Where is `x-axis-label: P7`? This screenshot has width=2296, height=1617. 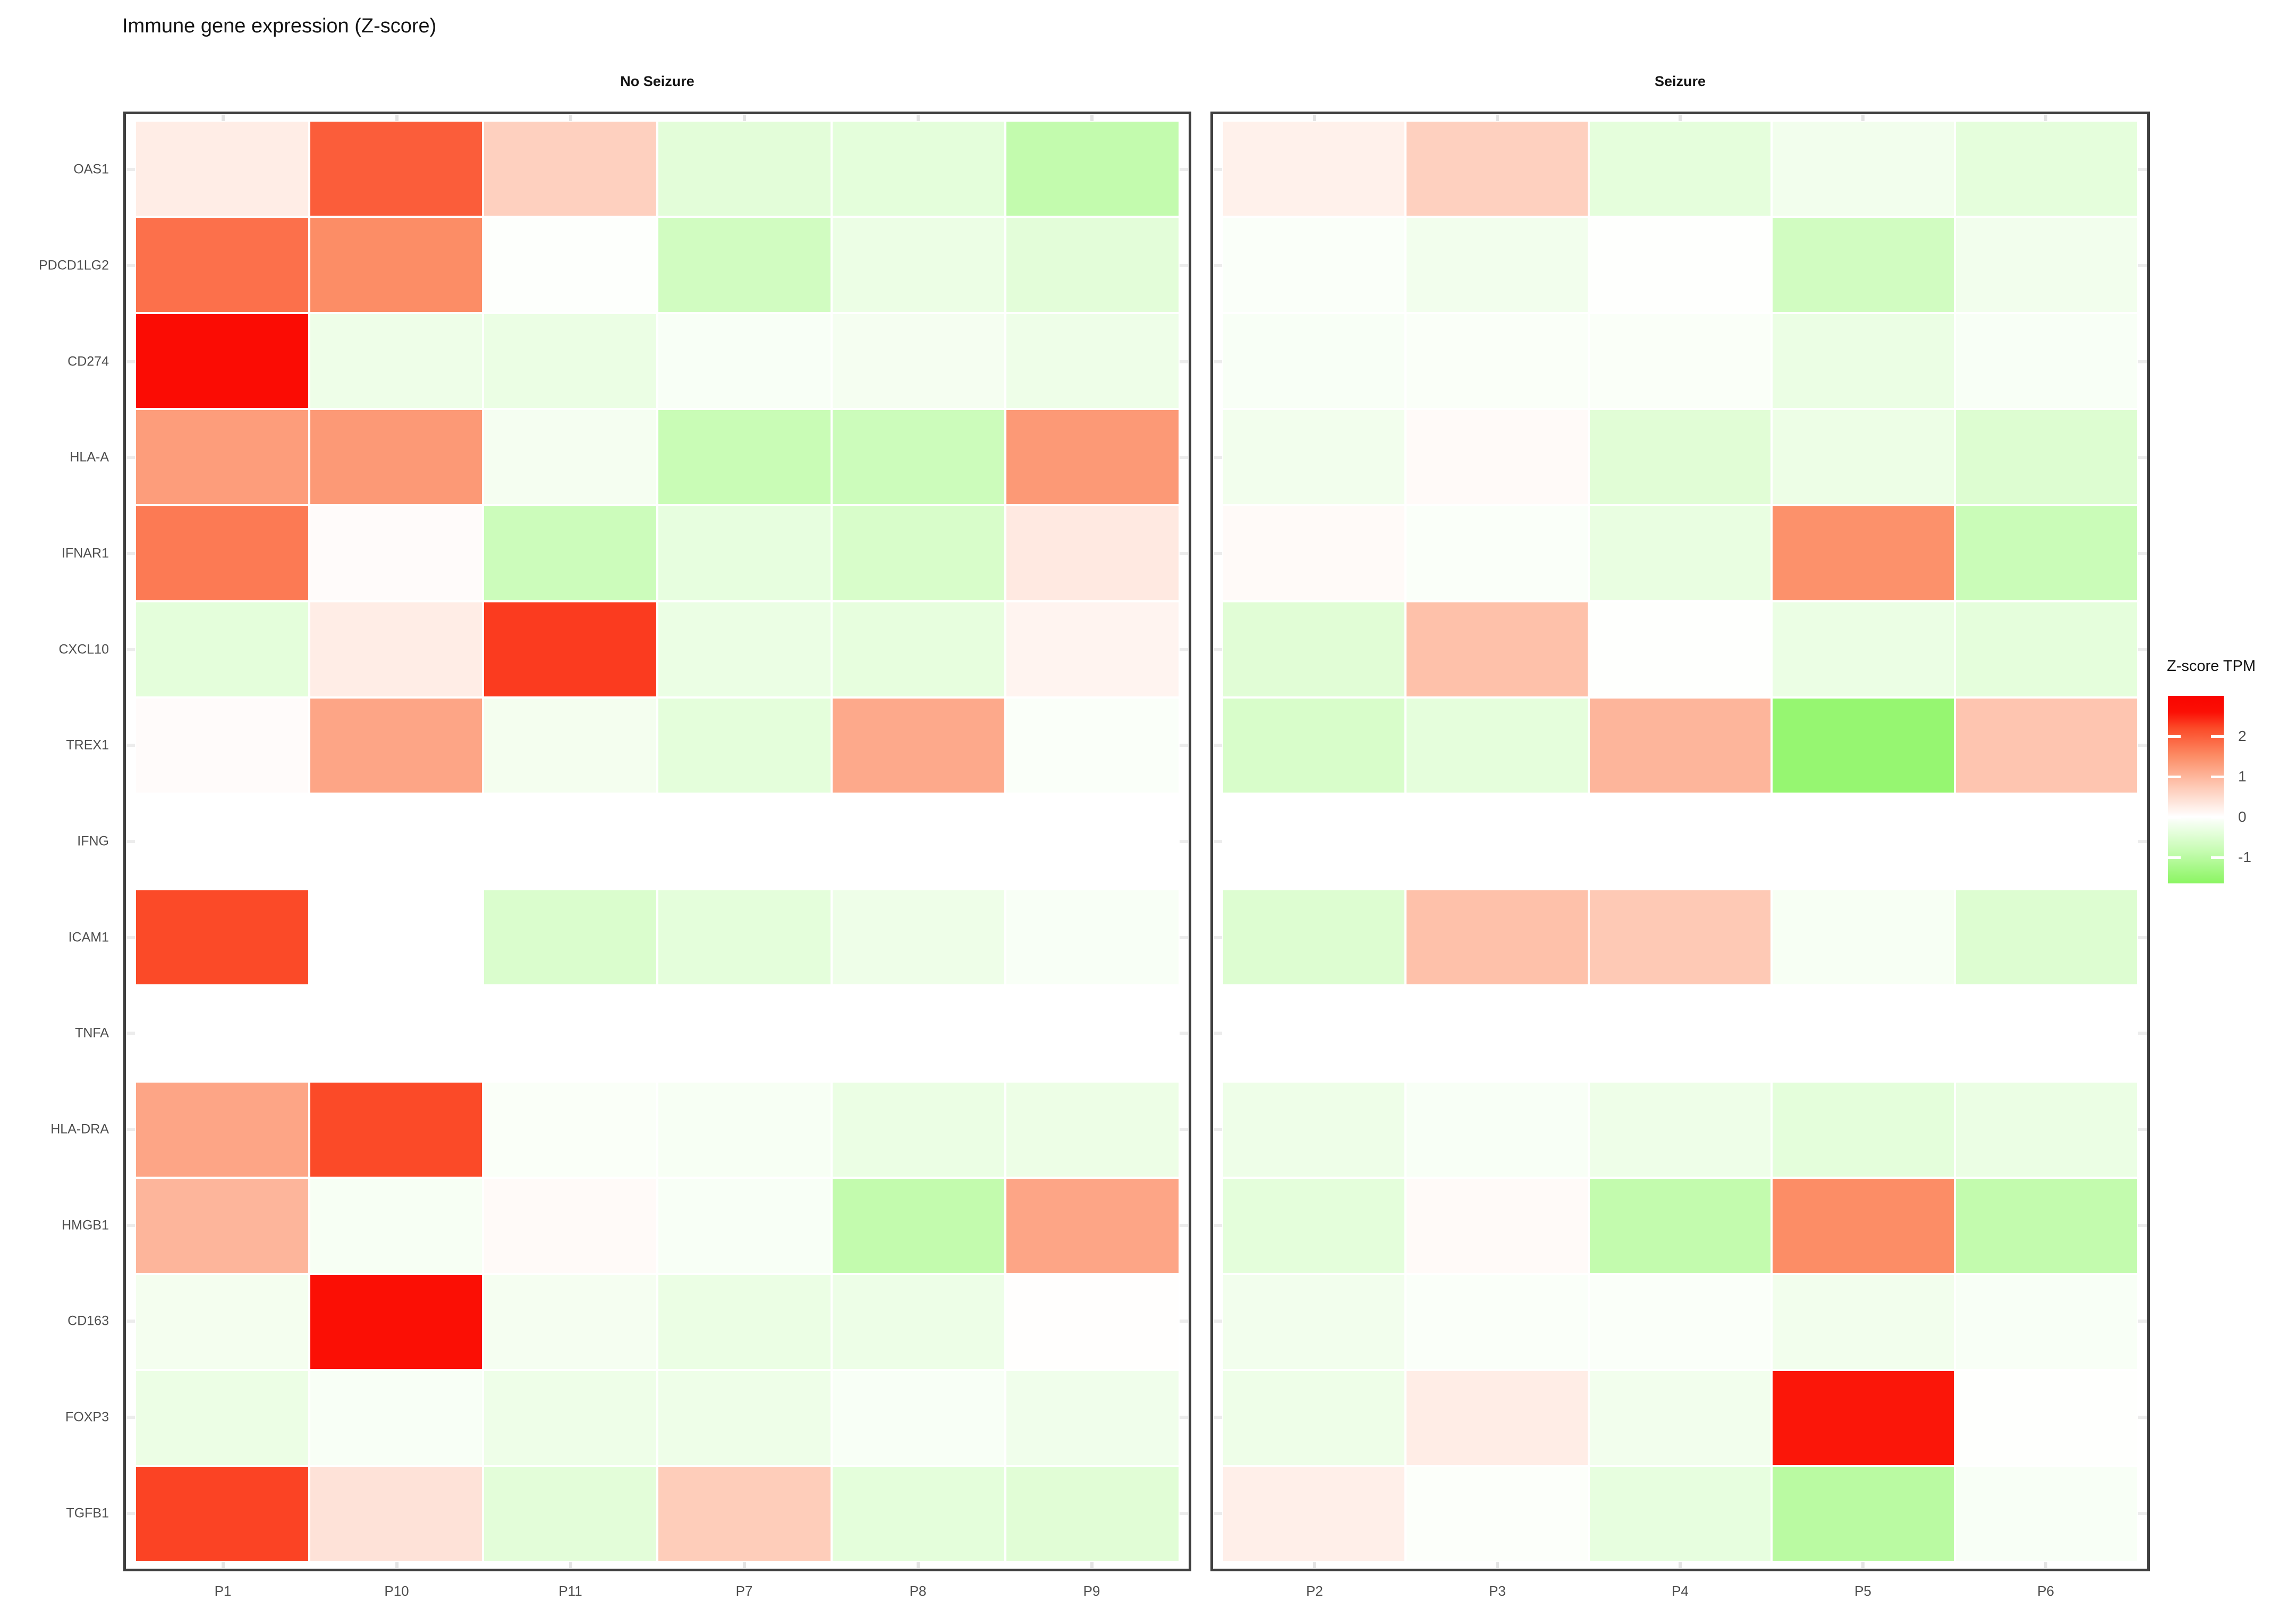 x-axis-label: P7 is located at coordinates (744, 1591).